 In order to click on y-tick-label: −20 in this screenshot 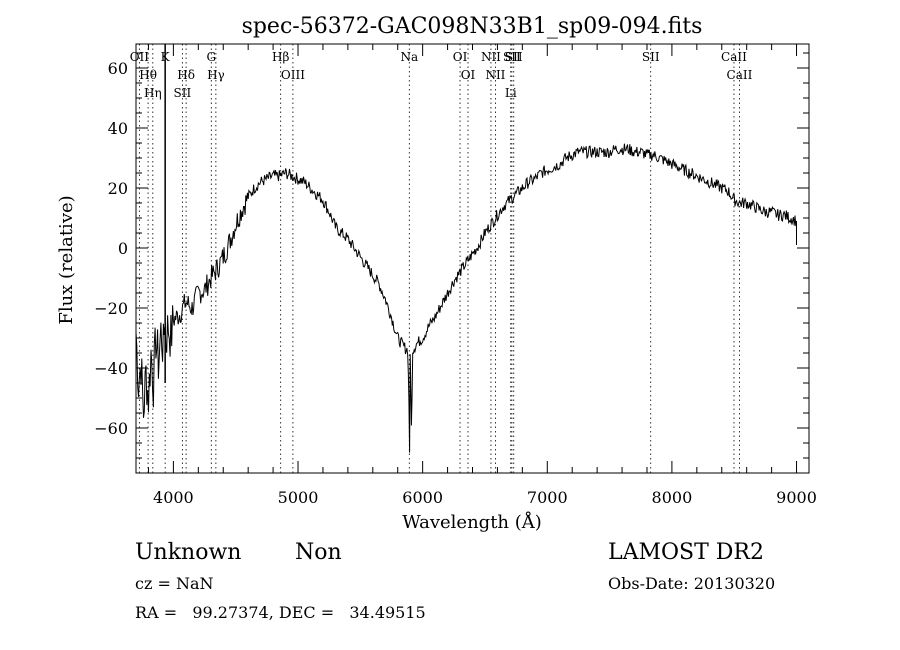, I will do `click(111, 308)`.